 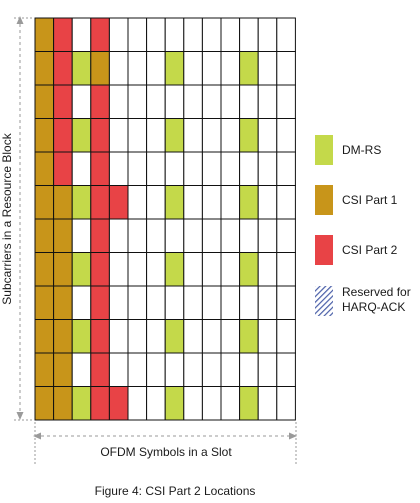 What do you see at coordinates (356, 250) in the screenshot?
I see `legend-item-csi-part2: CSI Part 2` at bounding box center [356, 250].